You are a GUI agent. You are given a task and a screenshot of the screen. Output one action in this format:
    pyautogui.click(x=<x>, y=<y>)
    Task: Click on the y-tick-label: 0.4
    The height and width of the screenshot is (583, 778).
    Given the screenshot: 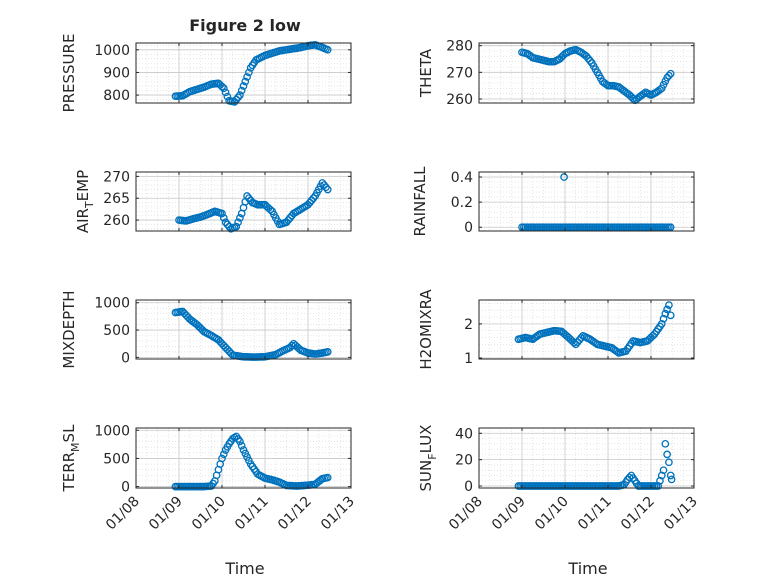 What is the action you would take?
    pyautogui.click(x=462, y=178)
    